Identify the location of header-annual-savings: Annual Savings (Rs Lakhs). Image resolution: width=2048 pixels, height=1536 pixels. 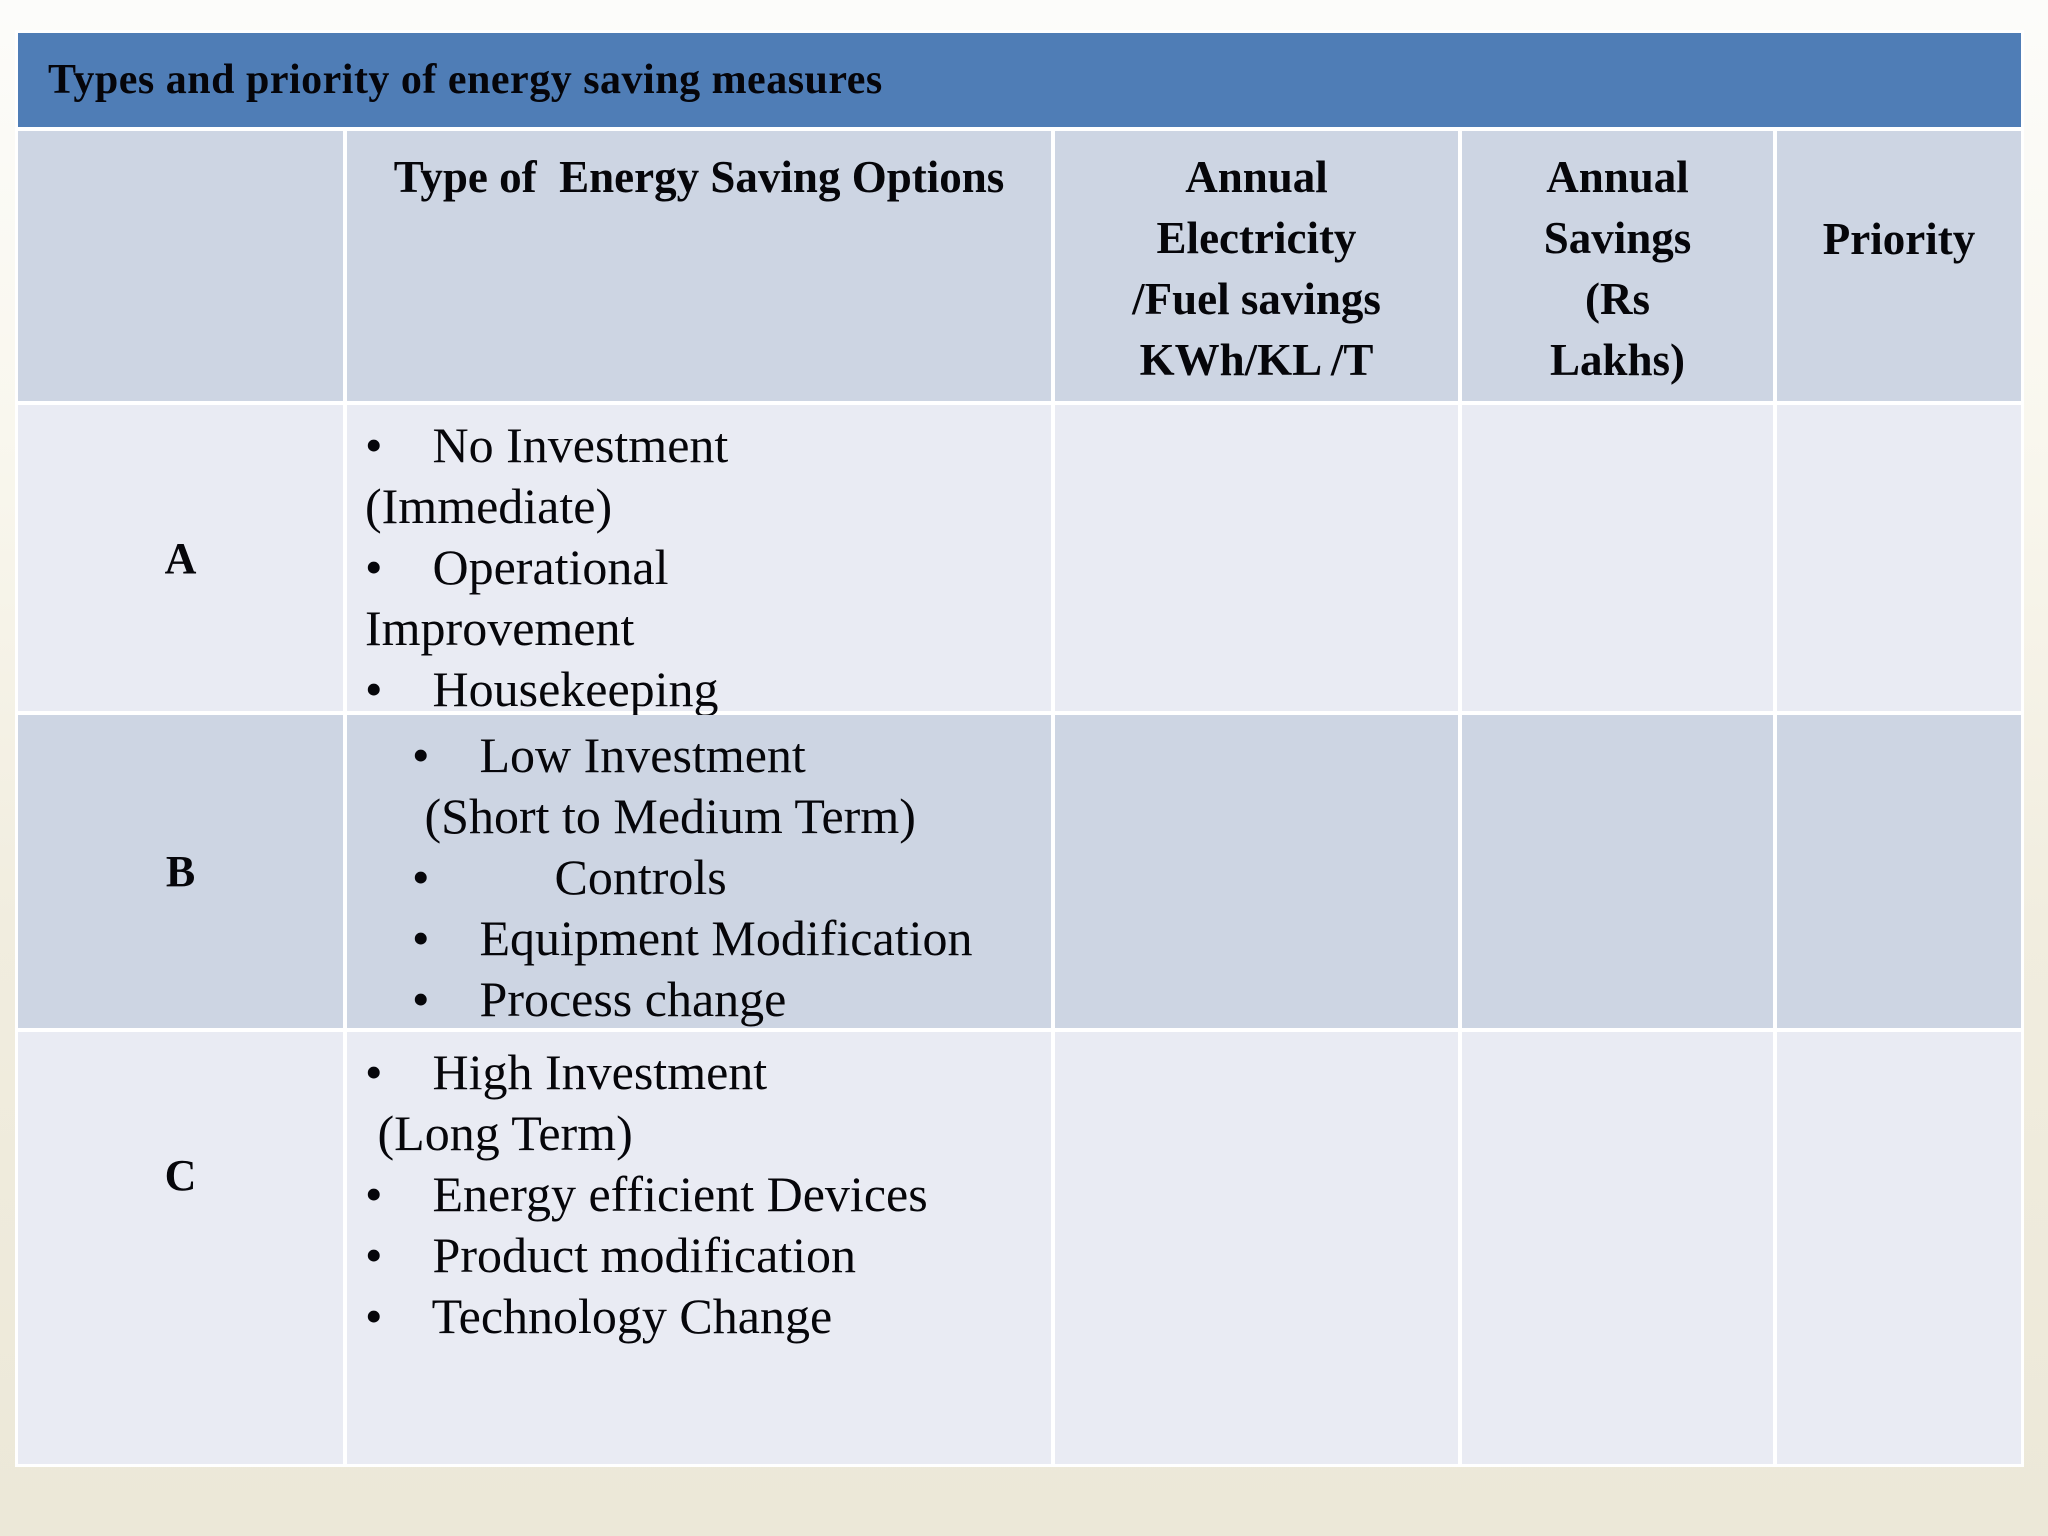
(1617, 266).